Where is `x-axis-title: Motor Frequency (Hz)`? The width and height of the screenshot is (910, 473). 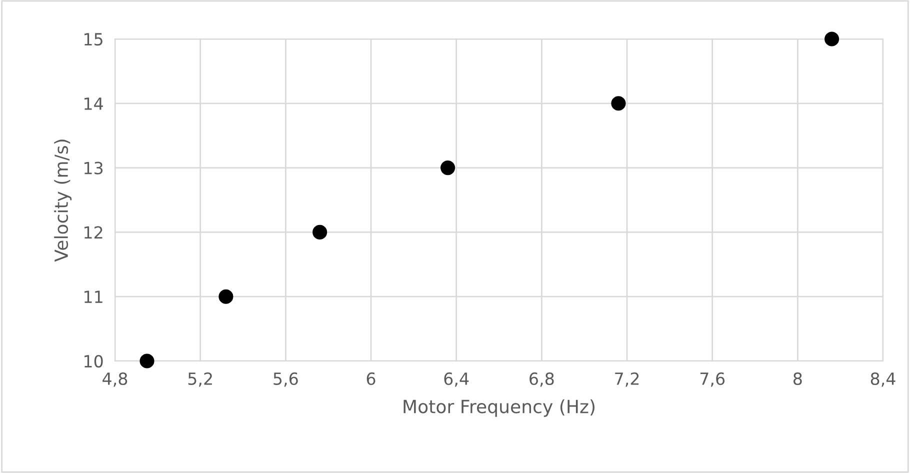
x-axis-title: Motor Frequency (Hz) is located at coordinates (499, 408).